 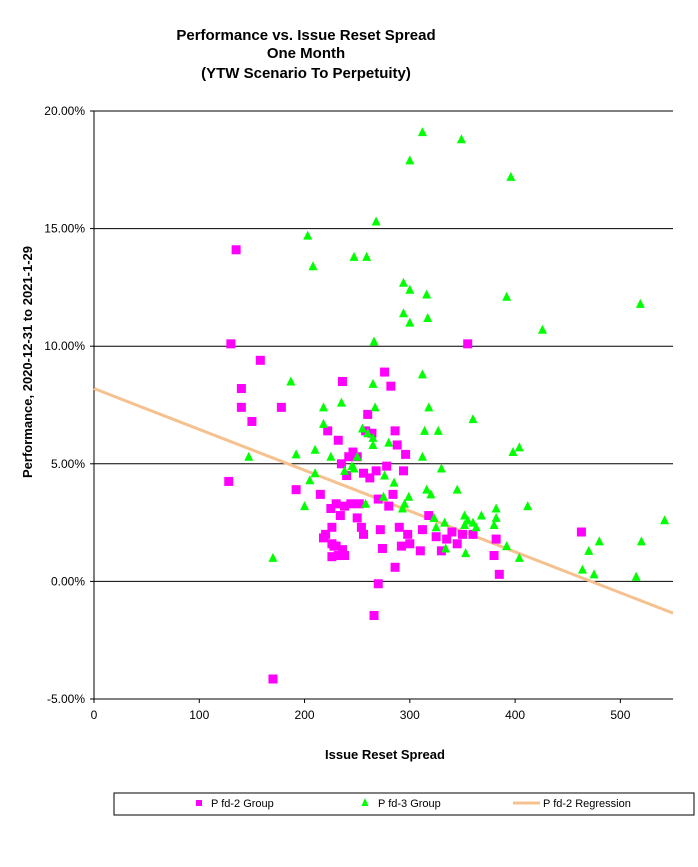 I want to click on y-tick-label: 10.00%, so click(x=64, y=346).